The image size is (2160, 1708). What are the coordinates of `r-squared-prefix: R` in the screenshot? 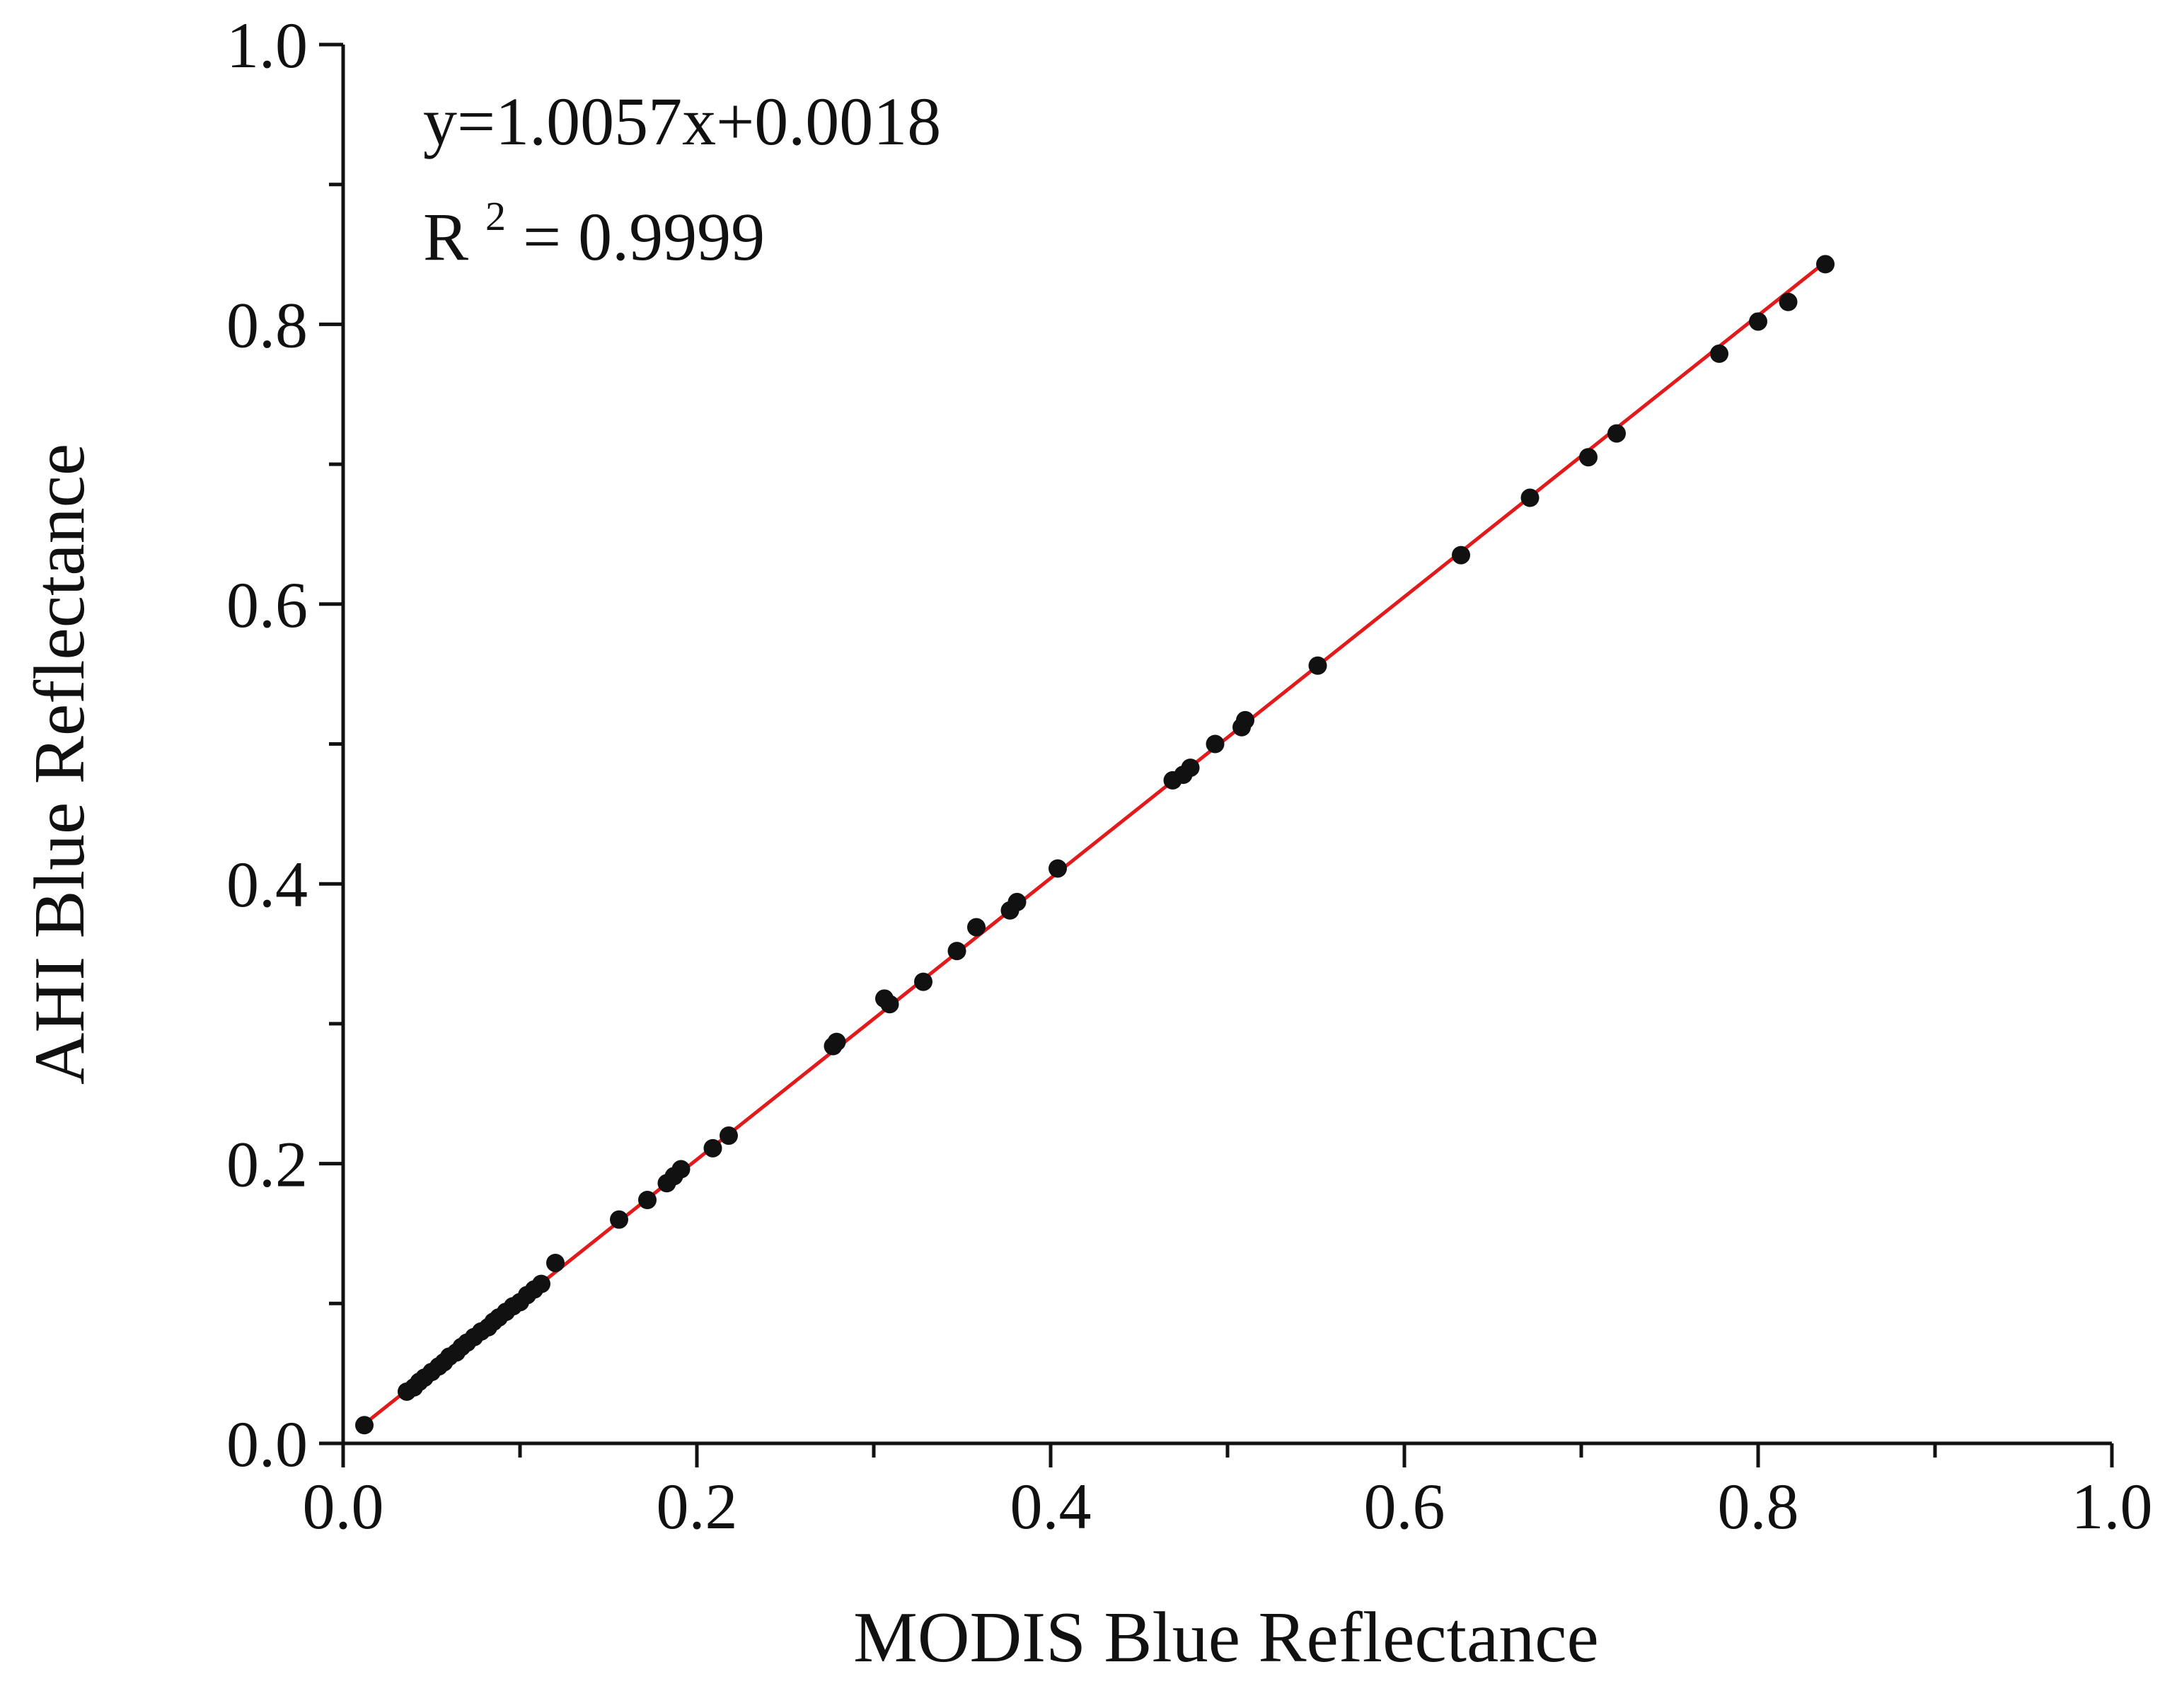 It's located at (445, 237).